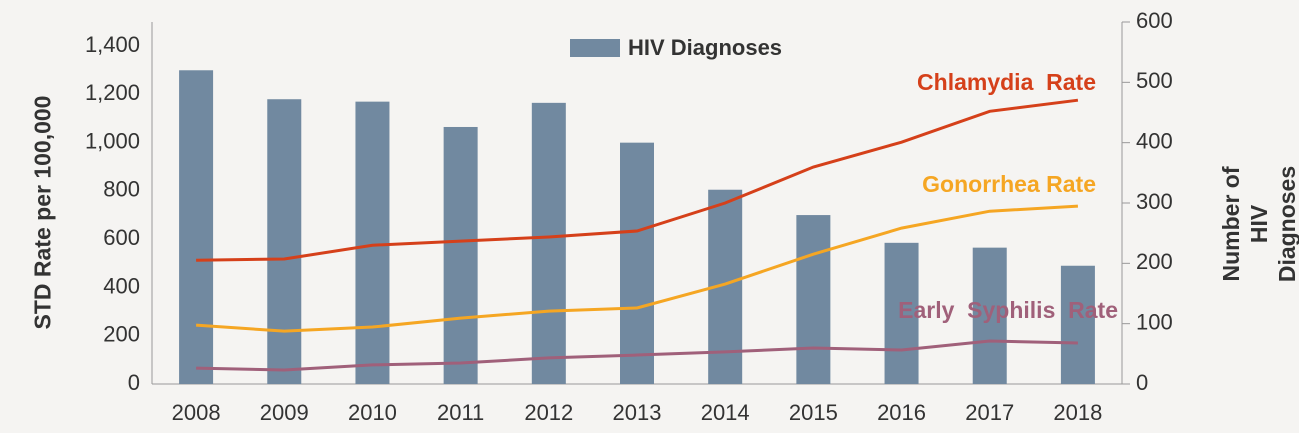 The width and height of the screenshot is (1299, 433). I want to click on x-tick-label: 2012, so click(548, 412).